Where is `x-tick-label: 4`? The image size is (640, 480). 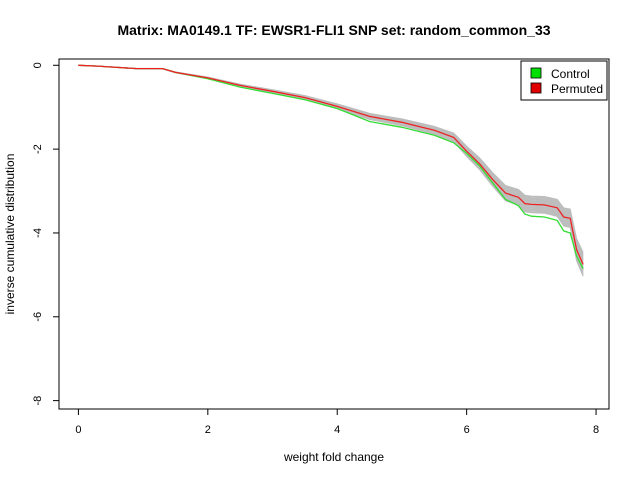 x-tick-label: 4 is located at coordinates (337, 430).